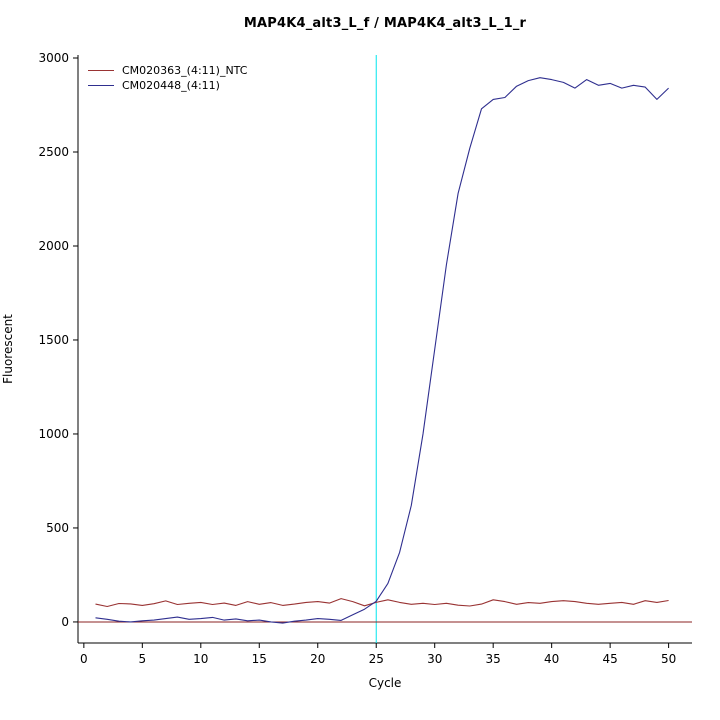 This screenshot has width=720, height=720. I want to click on x-tick-label: 25, so click(376, 659).